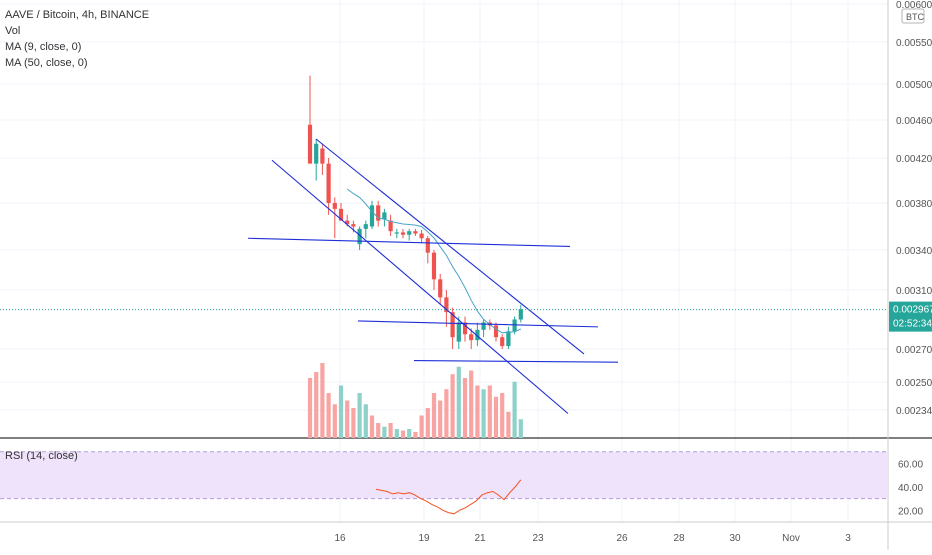  What do you see at coordinates (910, 511) in the screenshot?
I see `rsi-tick-label: 20.00` at bounding box center [910, 511].